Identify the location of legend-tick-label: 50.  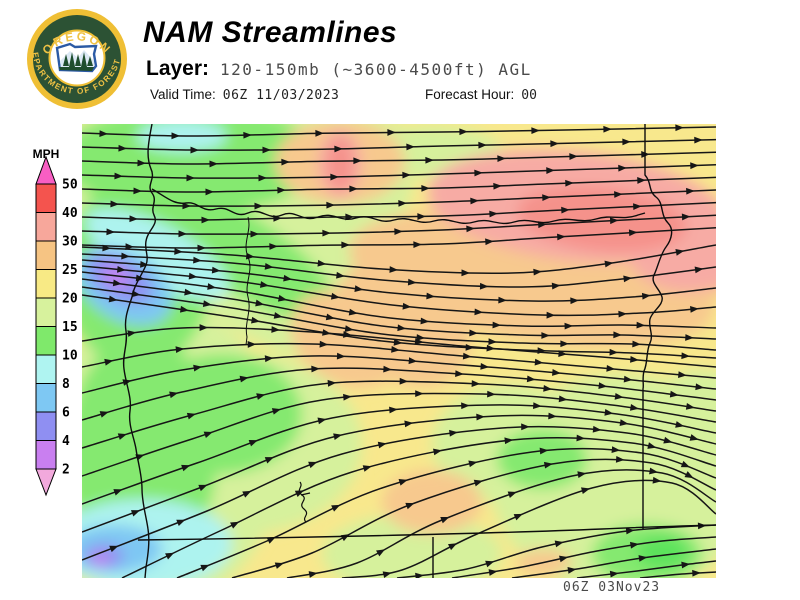
(70, 185).